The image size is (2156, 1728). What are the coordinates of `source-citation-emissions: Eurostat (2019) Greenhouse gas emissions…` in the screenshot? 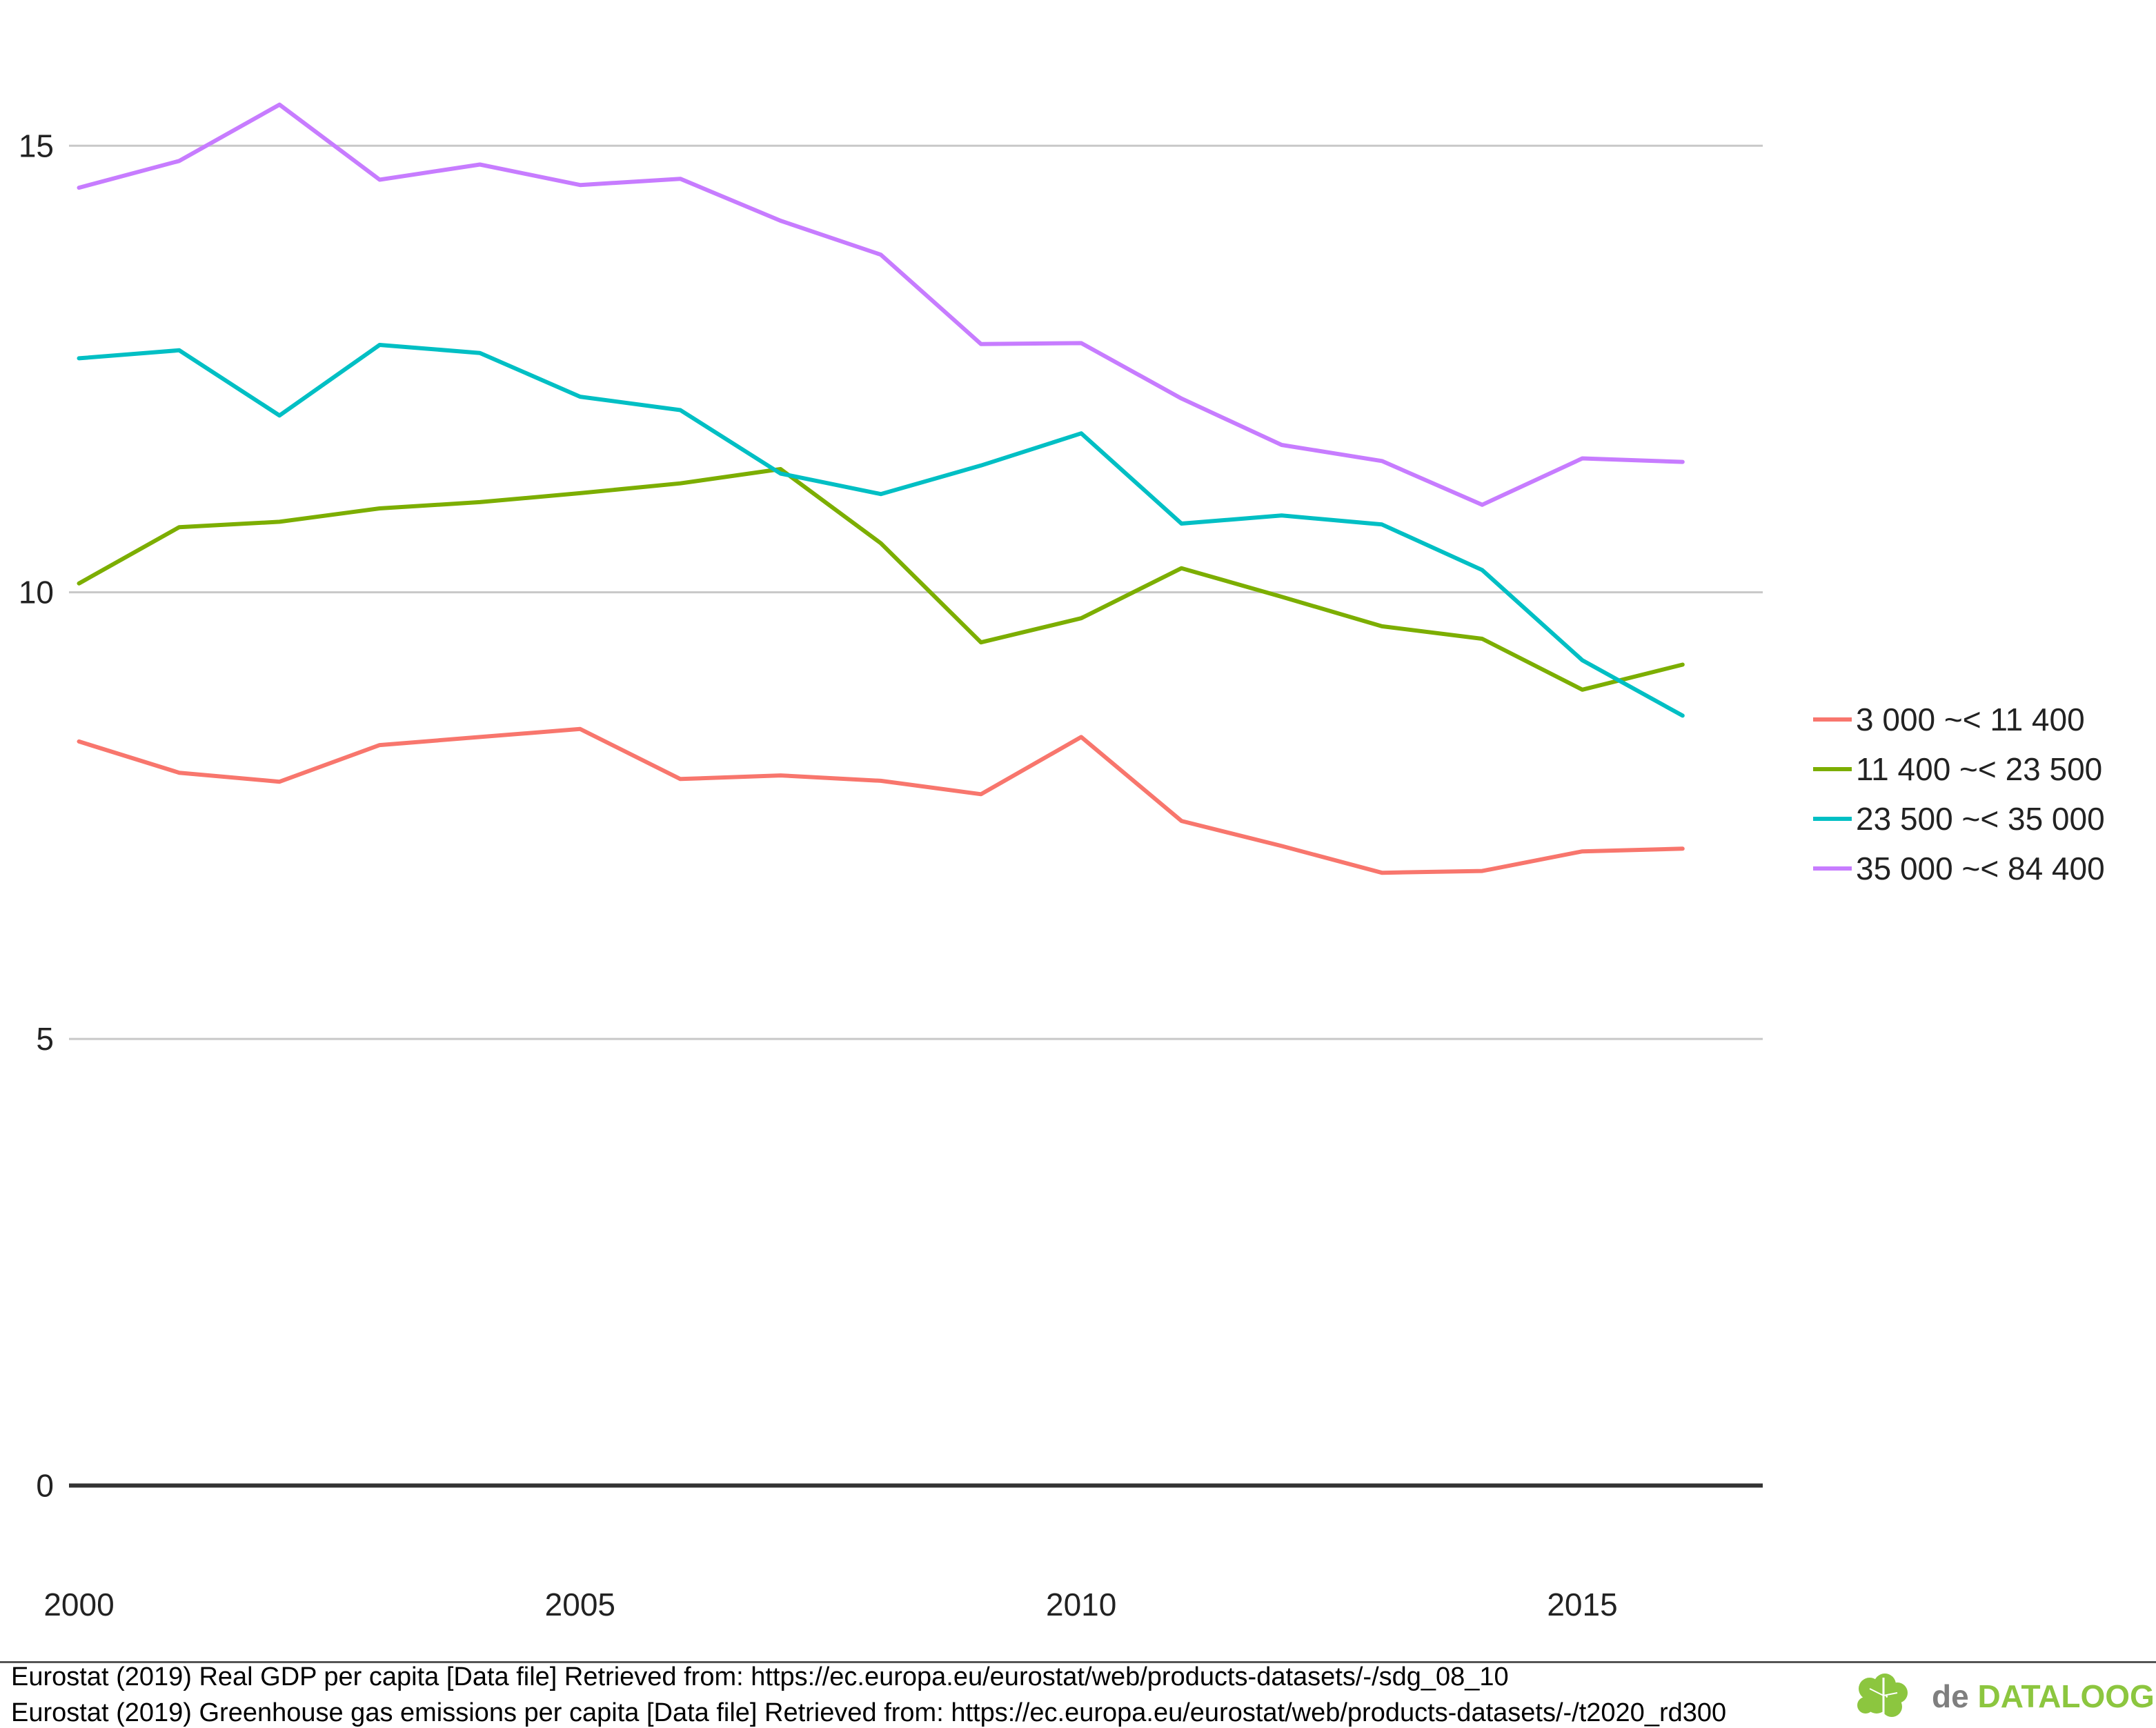 It's located at (869, 1712).